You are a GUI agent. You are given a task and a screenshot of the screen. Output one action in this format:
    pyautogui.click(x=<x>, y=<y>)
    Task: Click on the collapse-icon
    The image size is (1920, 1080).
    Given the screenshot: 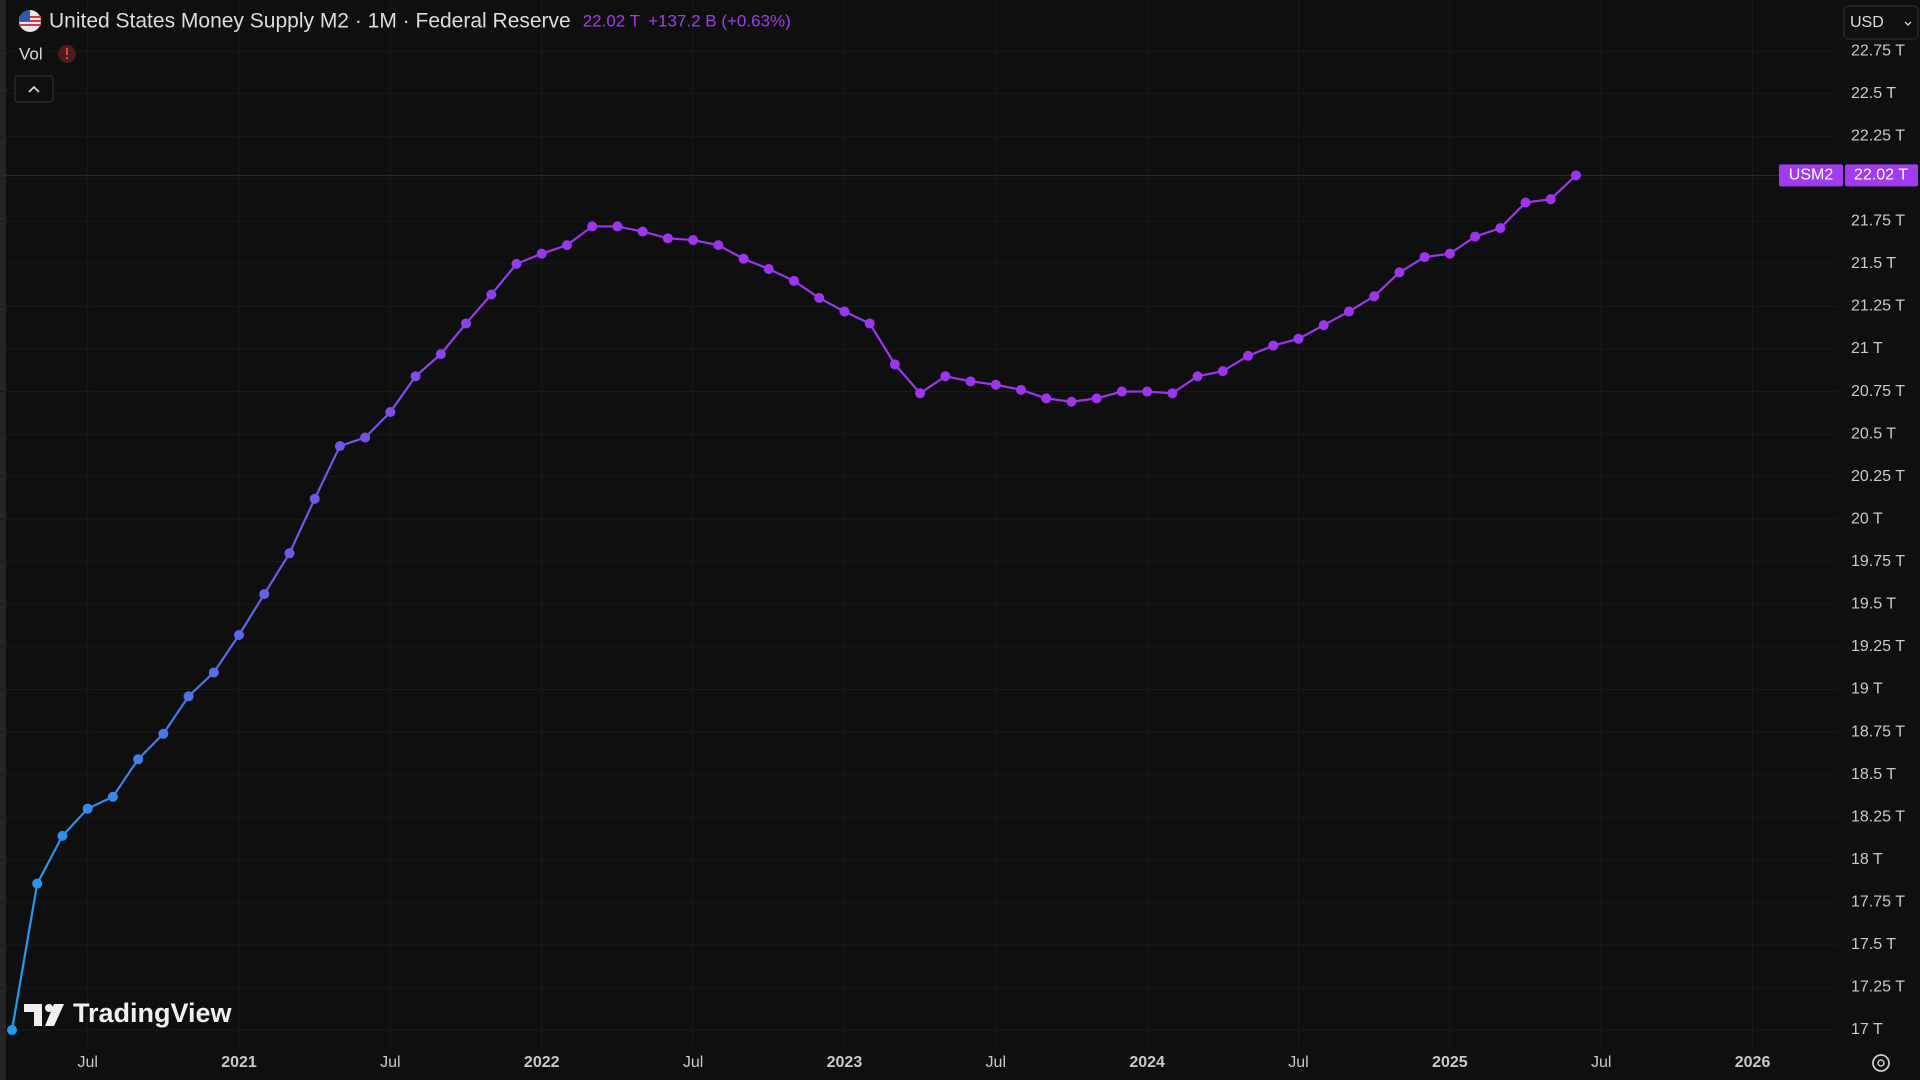 What is the action you would take?
    pyautogui.click(x=34, y=89)
    